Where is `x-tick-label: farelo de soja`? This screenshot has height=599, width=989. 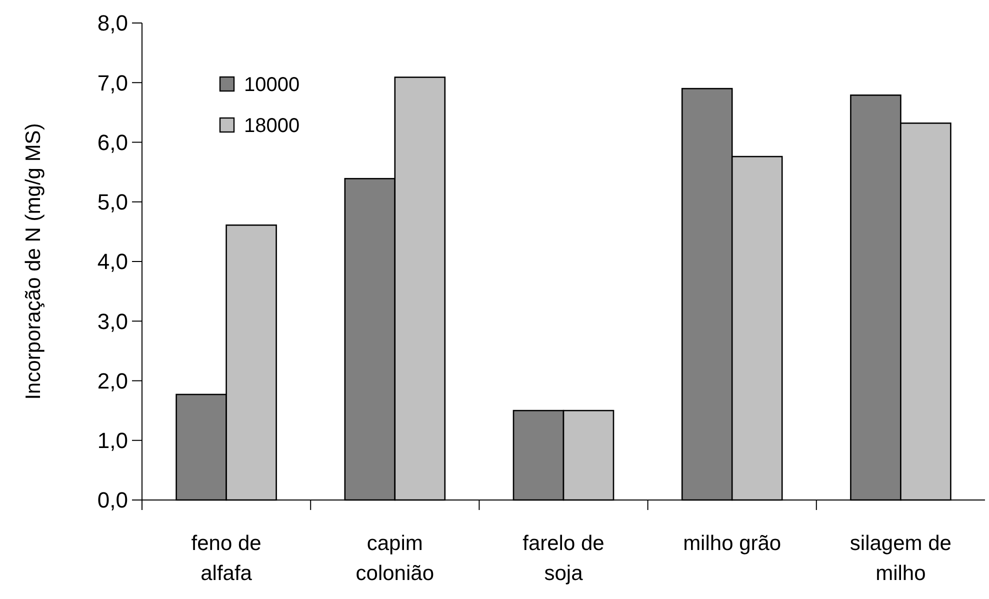
x-tick-label: farelo de soja is located at coordinates (563, 558).